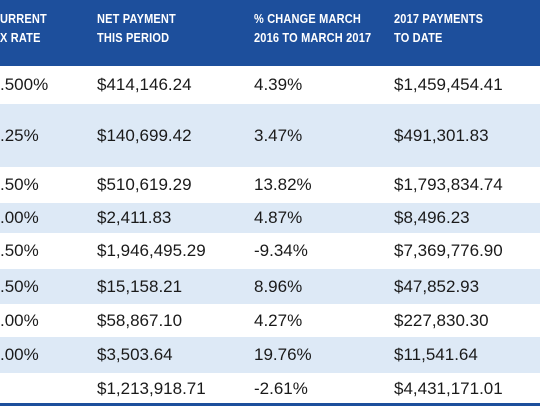  What do you see at coordinates (151, 250) in the screenshot?
I see `cell-net-payment: $1,946,495.29` at bounding box center [151, 250].